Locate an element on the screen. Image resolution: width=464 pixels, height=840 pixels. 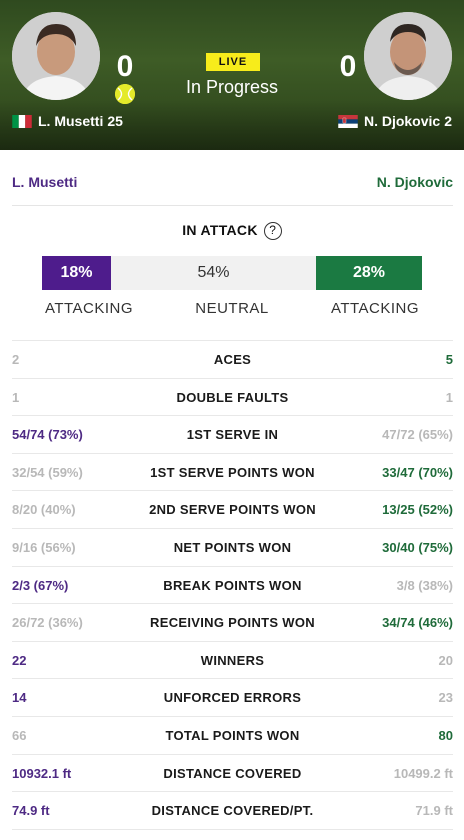
stat-right-value: 5 is located at coordinates (449, 359).